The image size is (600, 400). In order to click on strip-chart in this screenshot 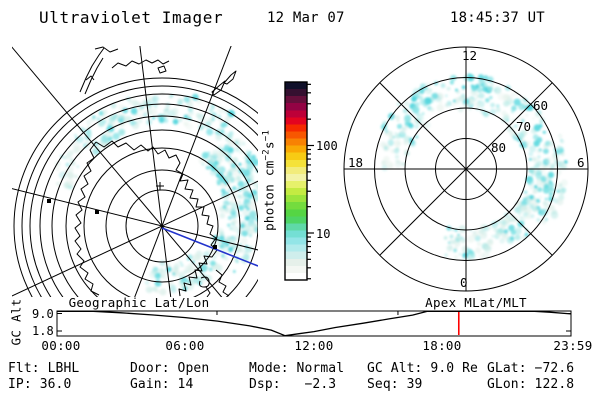, I will do `click(314, 323)`.